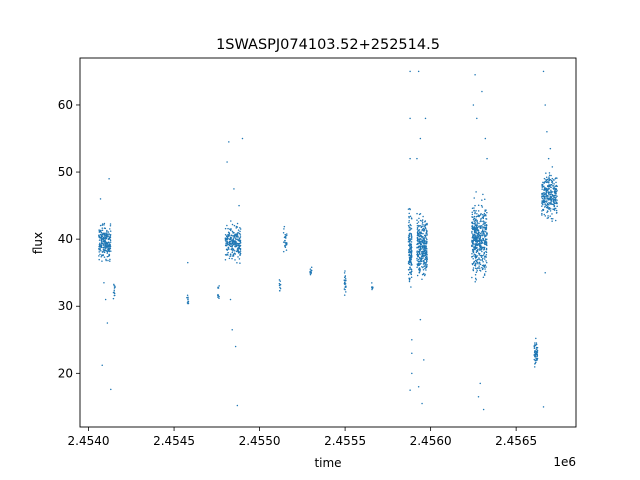 Image resolution: width=640 pixels, height=480 pixels. Describe the element at coordinates (65, 373) in the screenshot. I see `y-tick-label: 20` at that location.